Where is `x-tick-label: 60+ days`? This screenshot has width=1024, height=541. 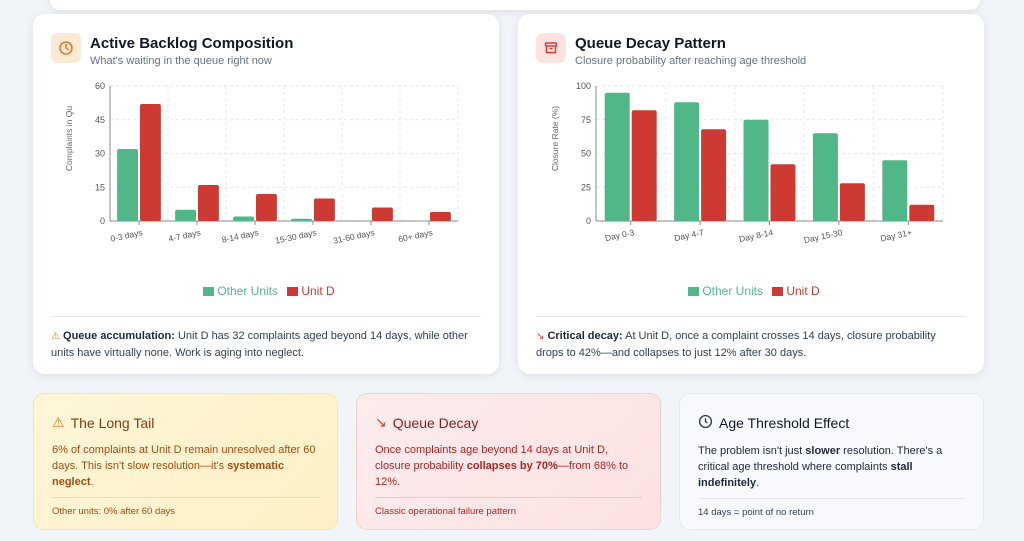 x-tick-label: 60+ days is located at coordinates (415, 235).